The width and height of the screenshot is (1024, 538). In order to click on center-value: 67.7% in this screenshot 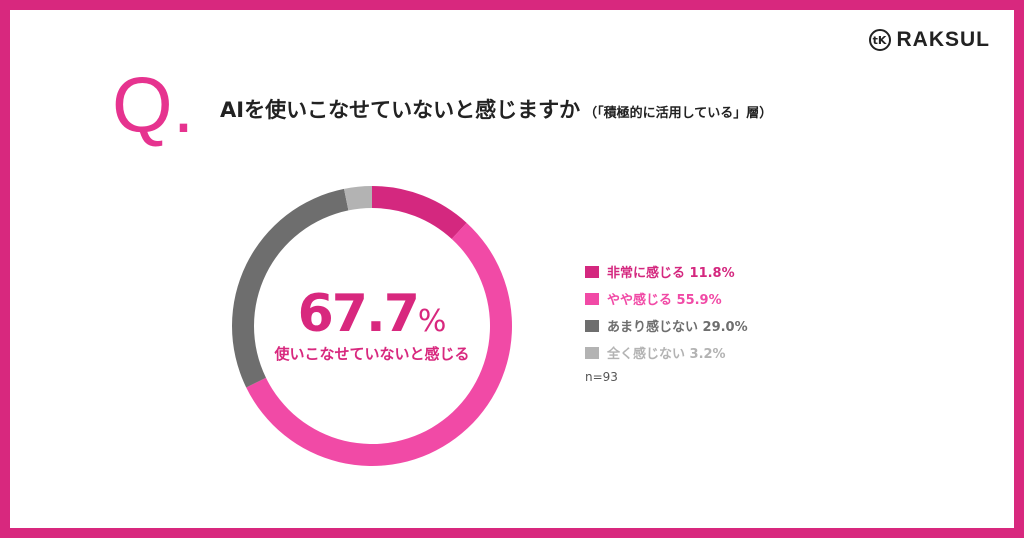, I will do `click(372, 314)`.